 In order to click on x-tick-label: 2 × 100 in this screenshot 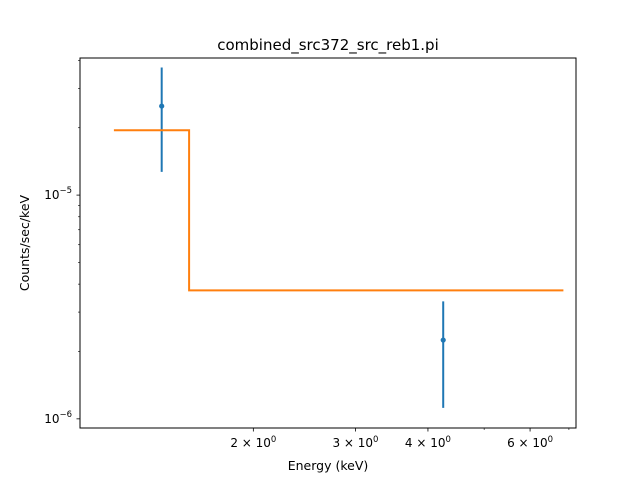, I will do `click(253, 442)`.